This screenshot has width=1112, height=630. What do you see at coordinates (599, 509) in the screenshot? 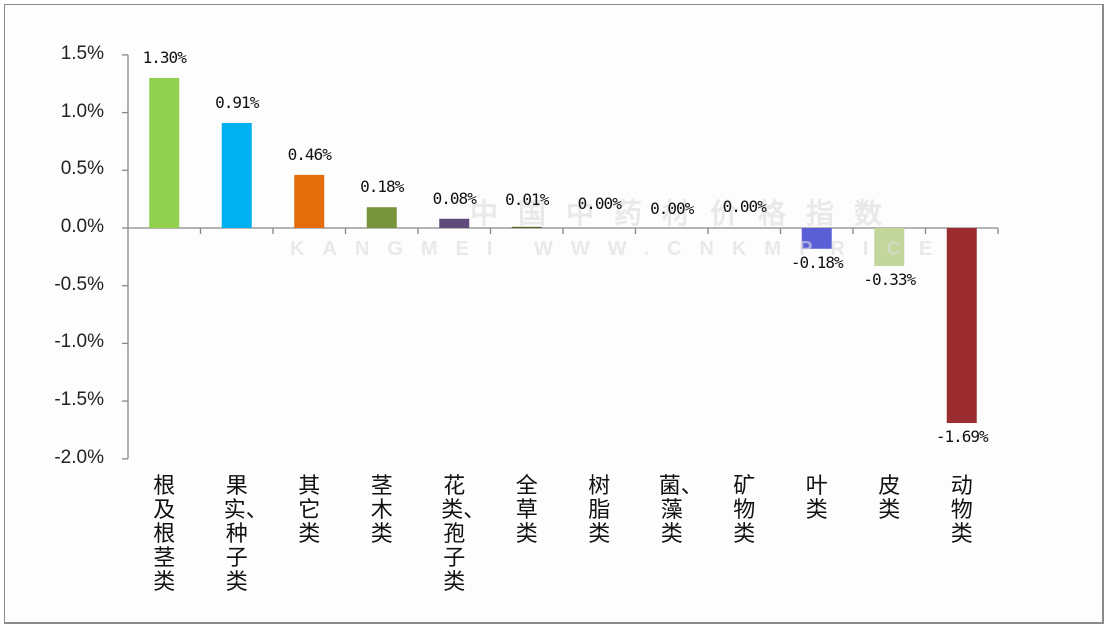
I see `x-category-label: 树脂类` at bounding box center [599, 509].